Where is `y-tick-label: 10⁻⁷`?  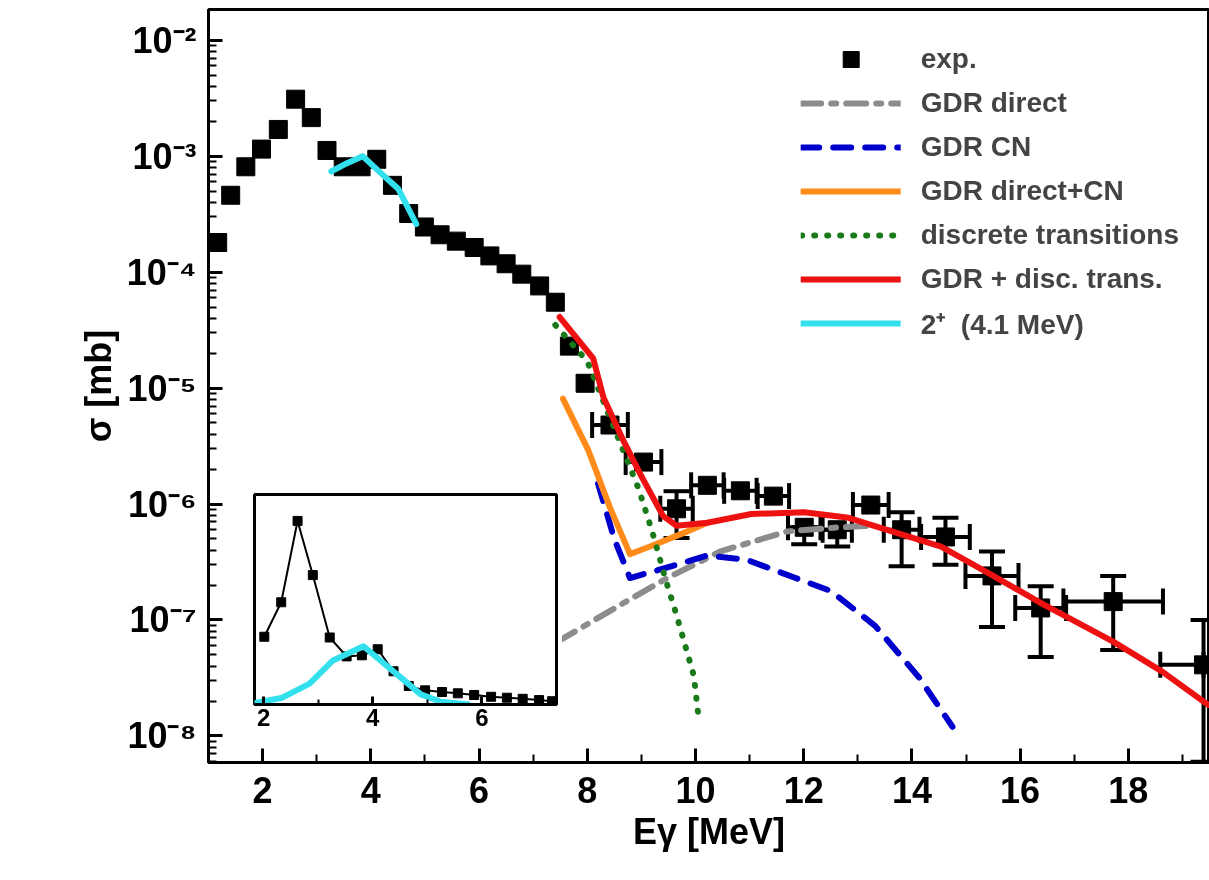
y-tick-label: 10⁻⁷ is located at coordinates (163, 620).